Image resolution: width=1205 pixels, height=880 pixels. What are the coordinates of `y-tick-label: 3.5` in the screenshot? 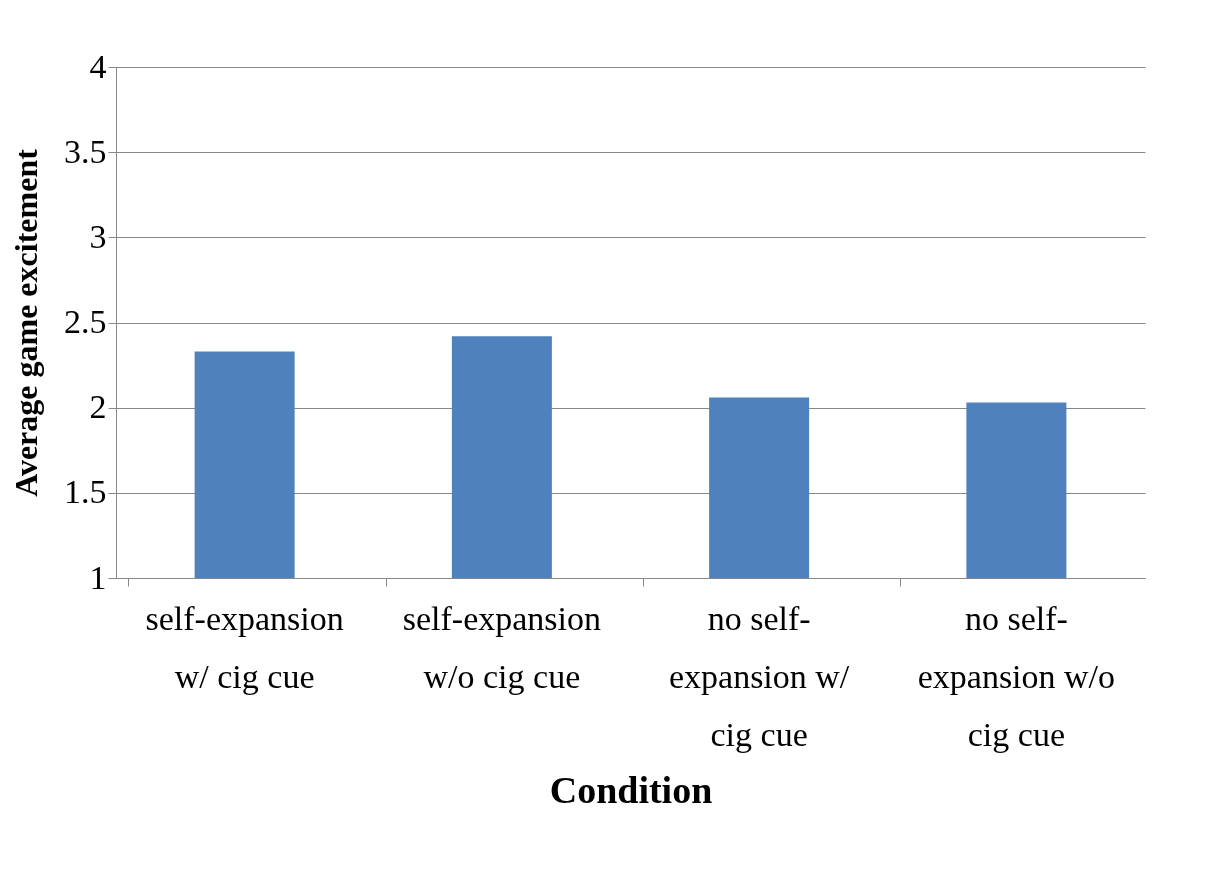 It's located at (85, 151).